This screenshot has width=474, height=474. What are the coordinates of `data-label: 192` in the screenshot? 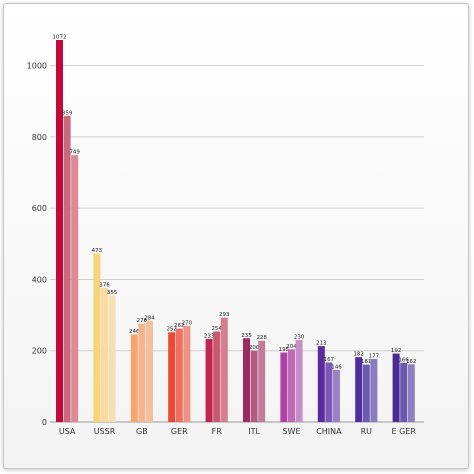 It's located at (396, 351).